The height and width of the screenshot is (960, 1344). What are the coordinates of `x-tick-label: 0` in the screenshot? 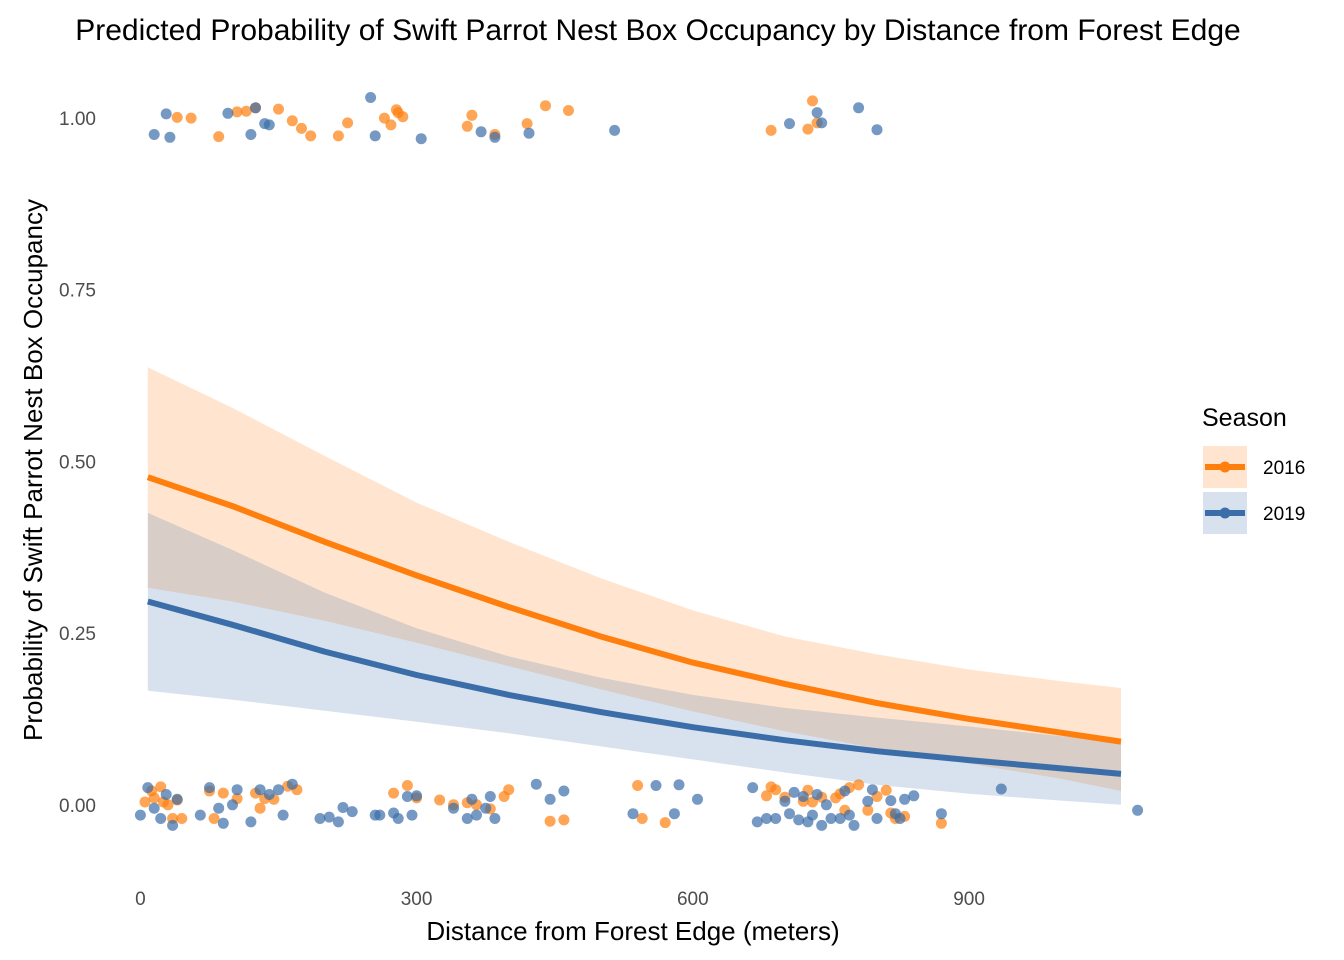 It's located at (140, 899).